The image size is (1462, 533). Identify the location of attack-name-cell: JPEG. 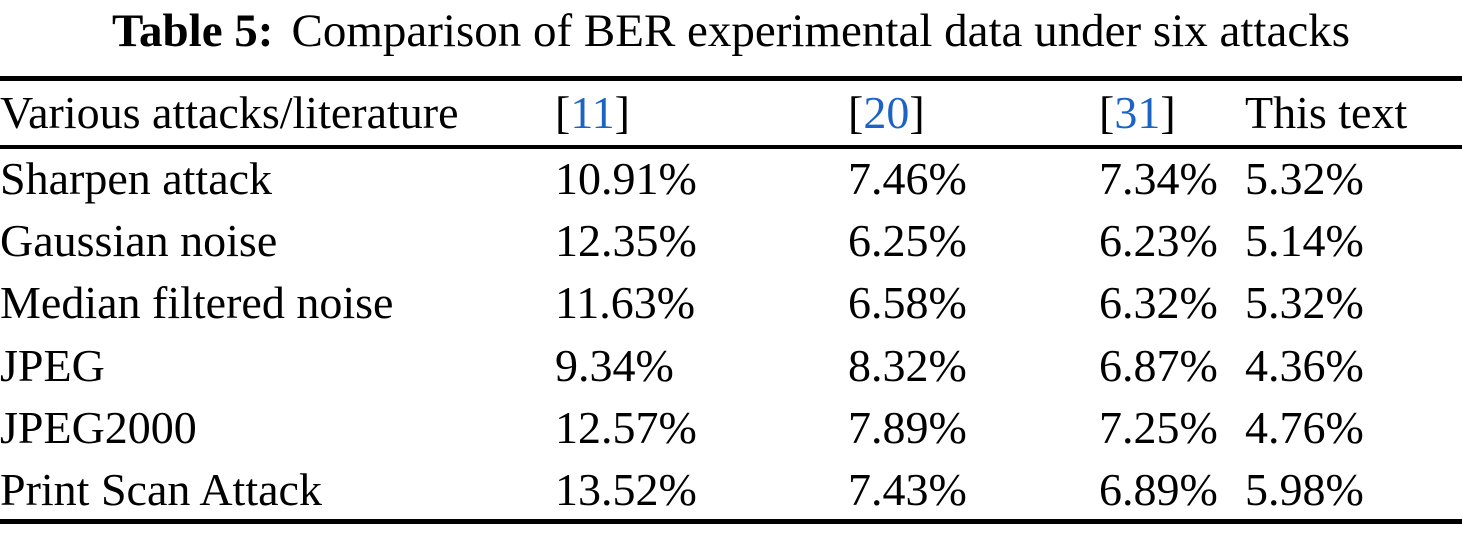
(52, 365).